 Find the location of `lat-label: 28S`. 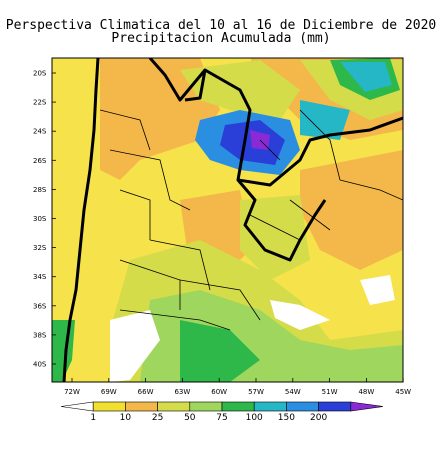

lat-label: 28S is located at coordinates (40, 190).